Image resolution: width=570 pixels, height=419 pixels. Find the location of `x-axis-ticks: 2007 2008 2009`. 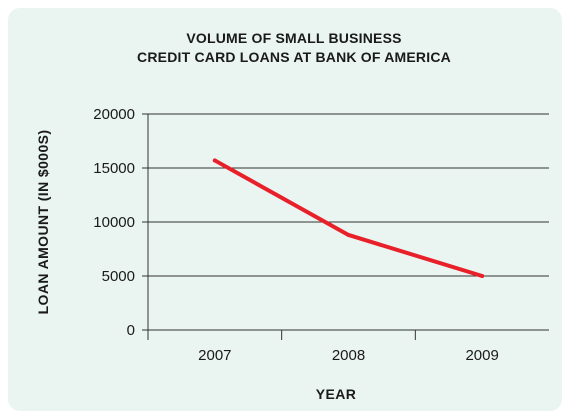

x-axis-ticks: 2007 2008 2009 is located at coordinates (348, 347).